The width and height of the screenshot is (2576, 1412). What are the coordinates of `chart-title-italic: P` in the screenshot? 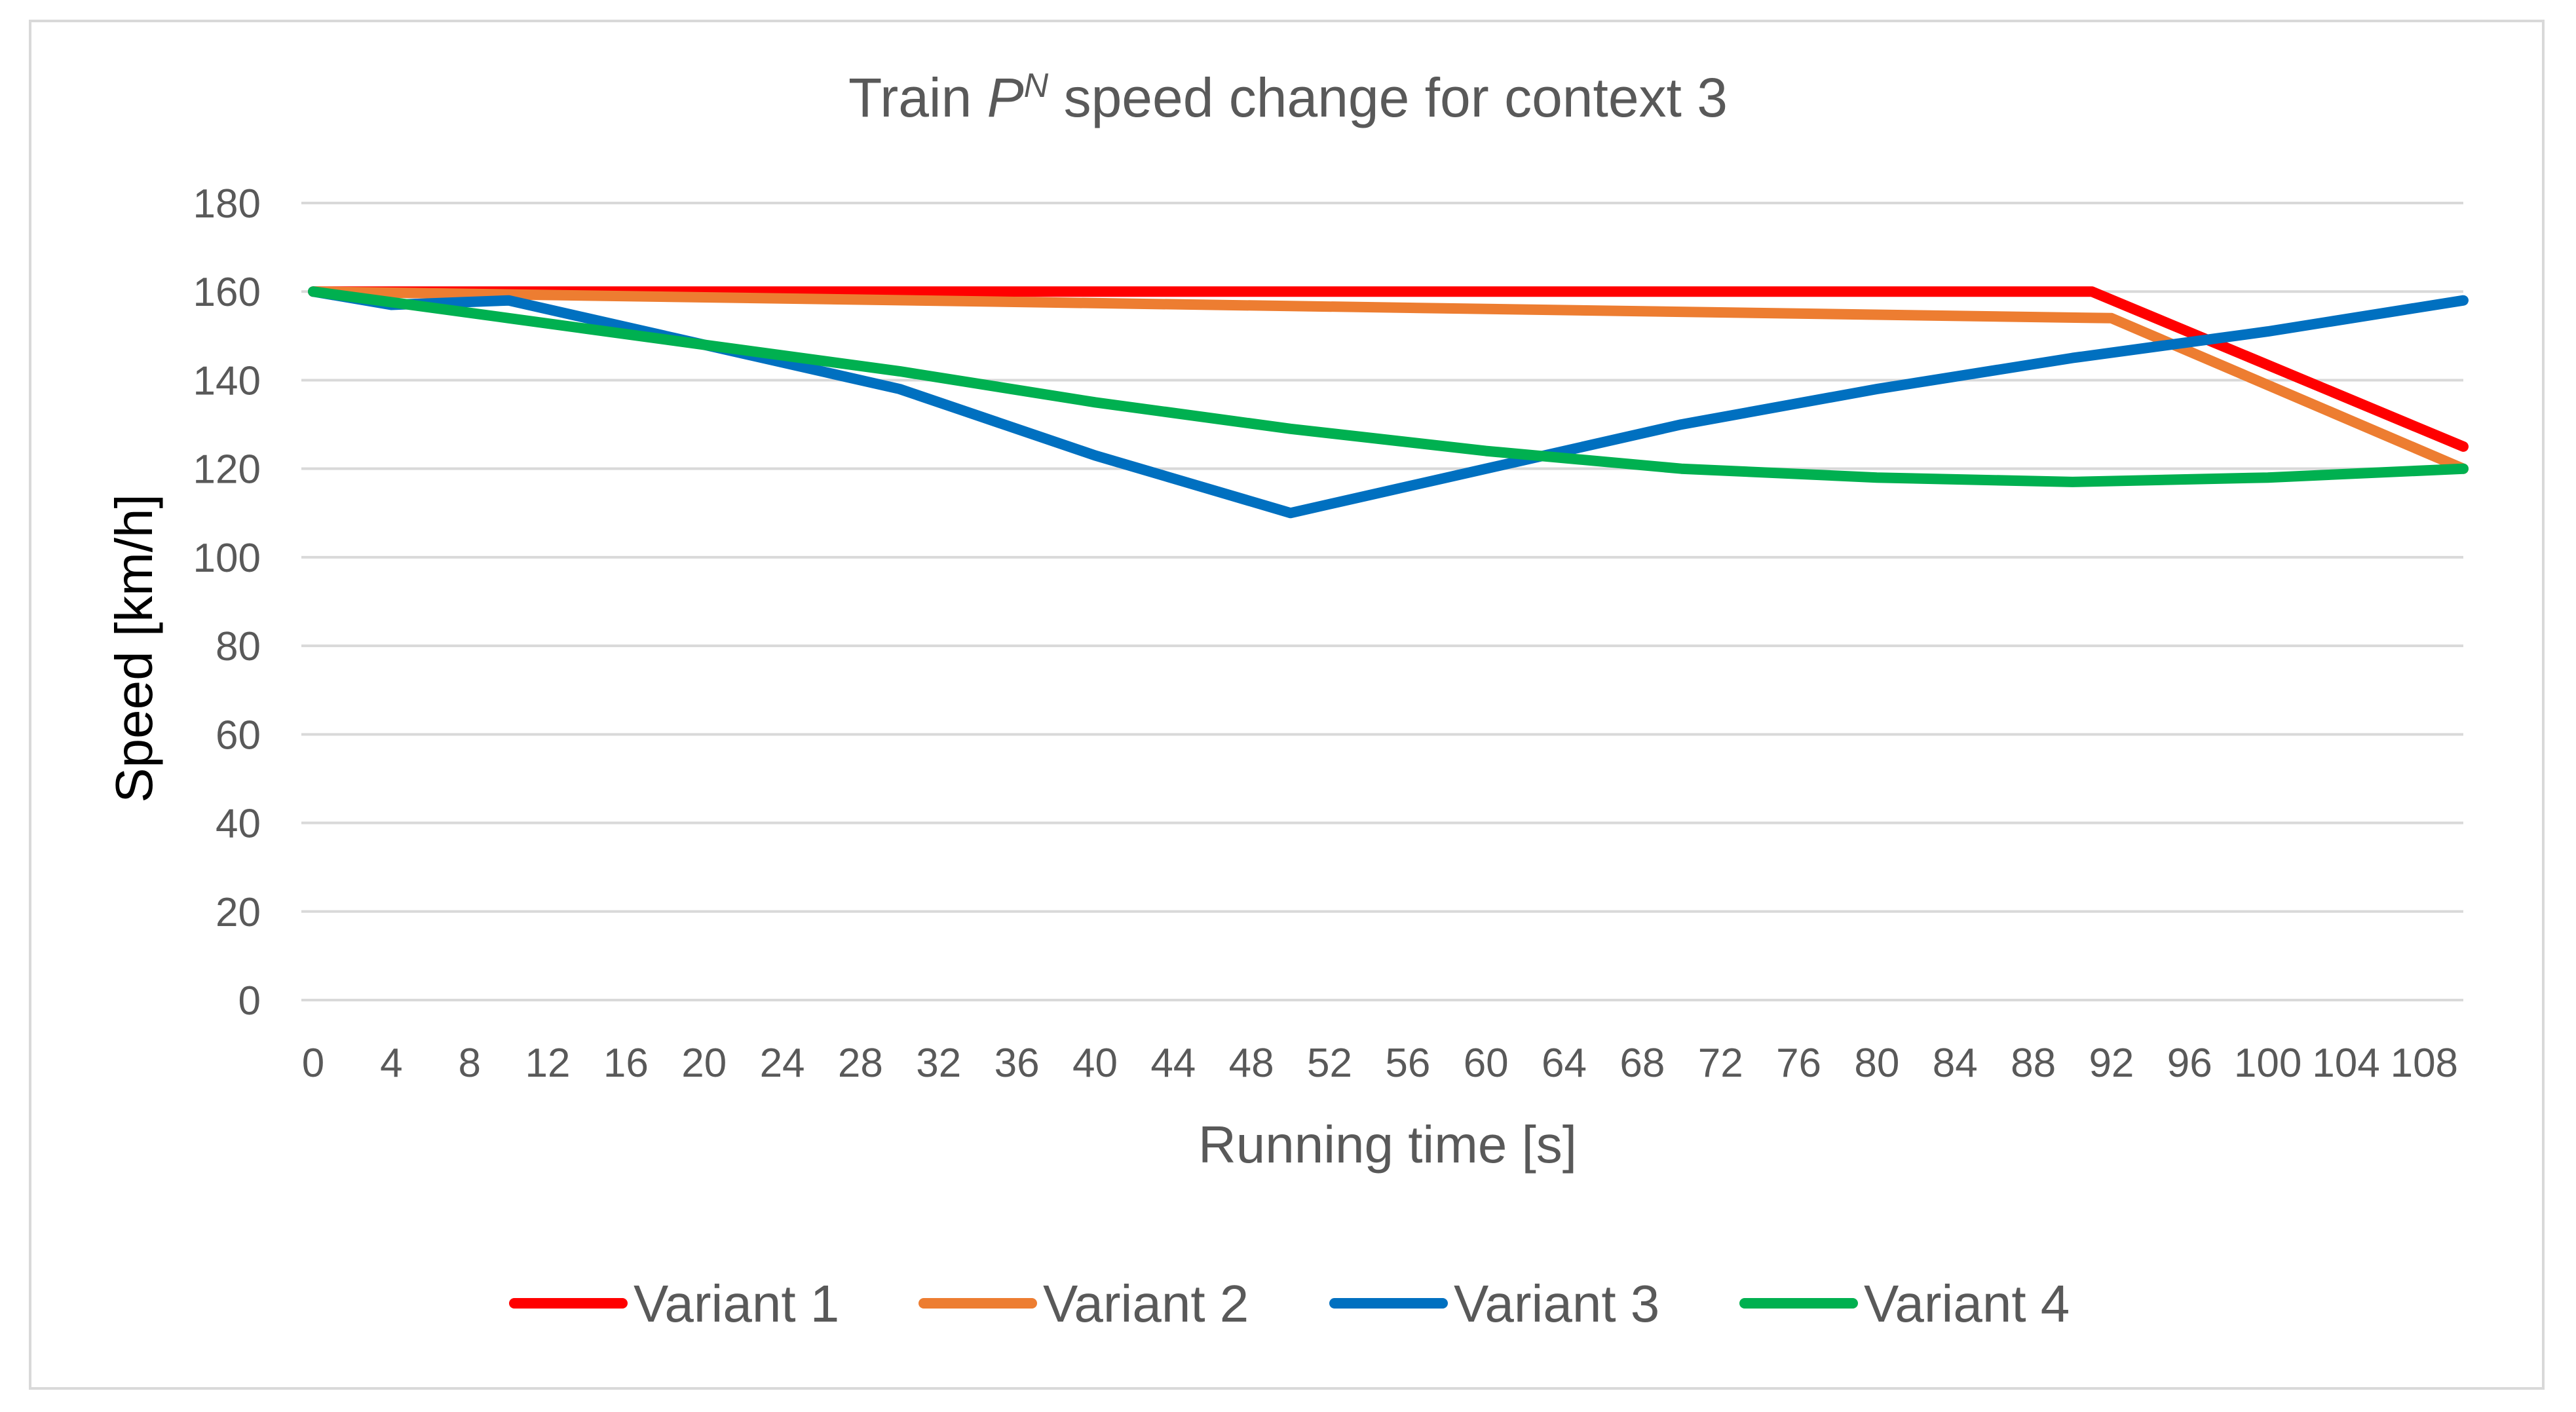 It's located at (1005, 97).